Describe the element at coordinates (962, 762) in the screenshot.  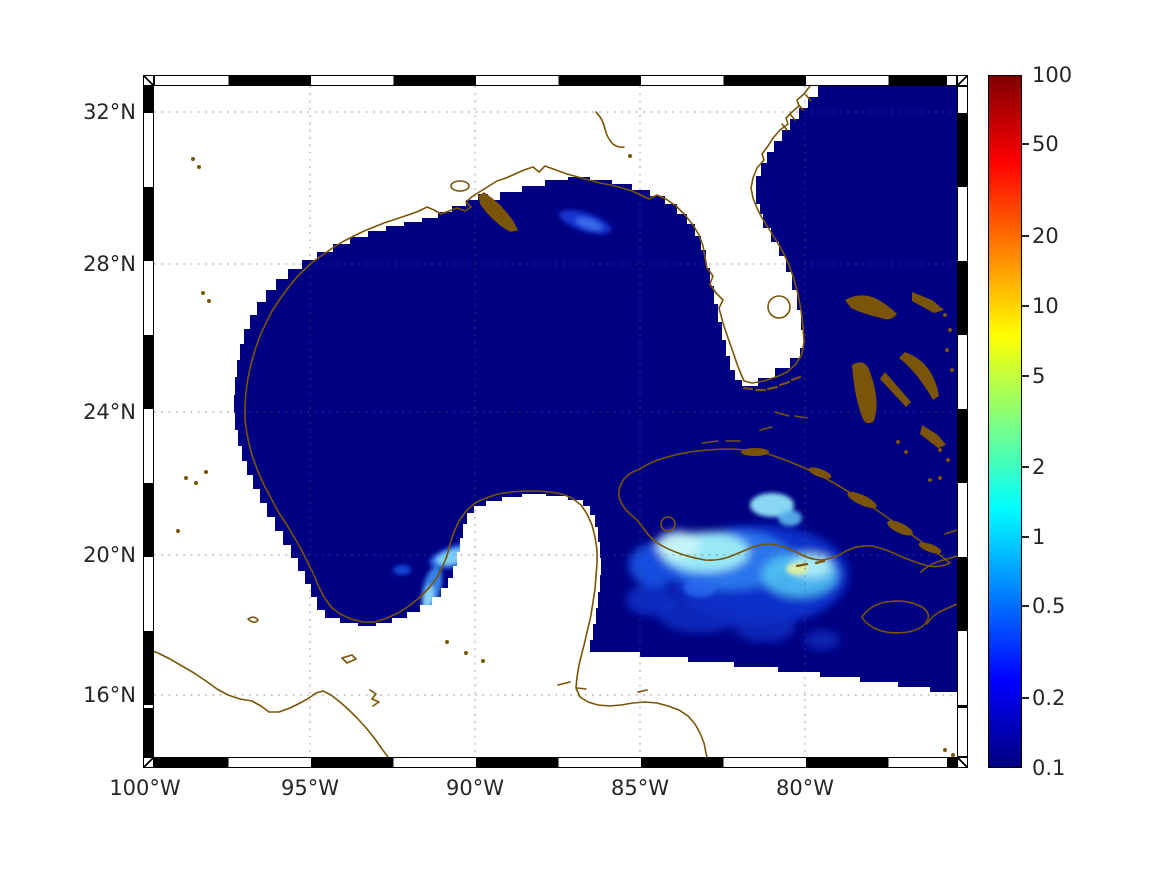
I see `frame-corner-bottom-right` at that location.